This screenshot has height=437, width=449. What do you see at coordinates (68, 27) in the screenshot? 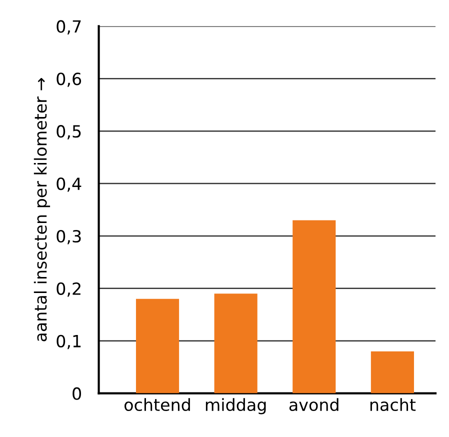
I see `y-tick-label: 0,7` at bounding box center [68, 27].